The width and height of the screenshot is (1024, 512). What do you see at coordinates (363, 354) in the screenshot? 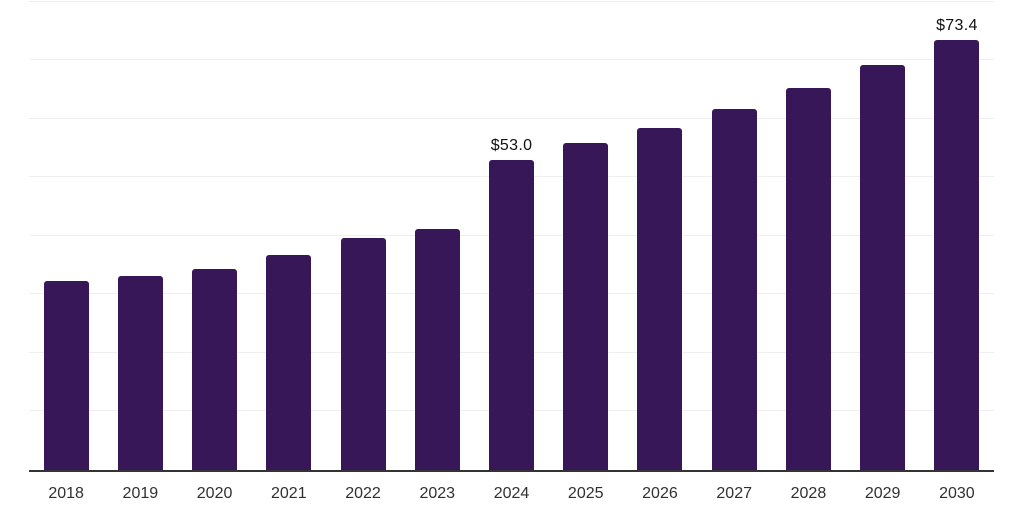
I see `bar-2022` at bounding box center [363, 354].